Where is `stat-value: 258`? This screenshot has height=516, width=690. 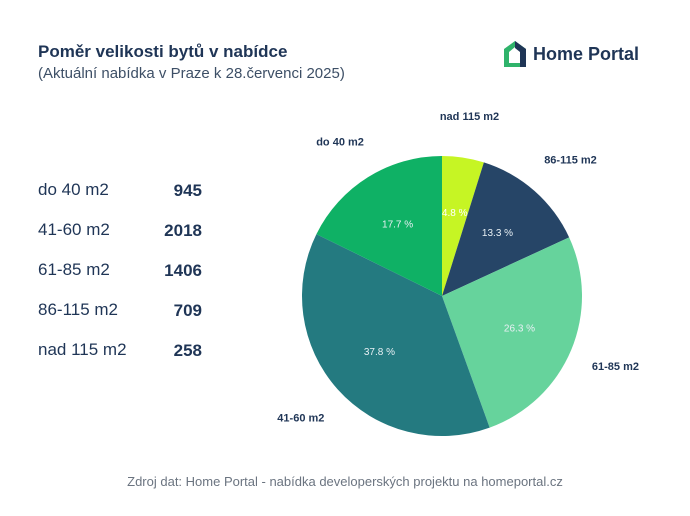
stat-value: 258 is located at coordinates (187, 350).